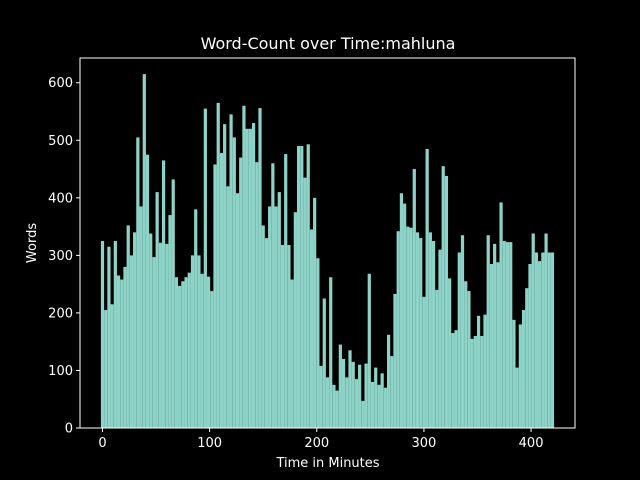 The image size is (640, 480). What do you see at coordinates (60, 198) in the screenshot?
I see `y-tick-label: 400` at bounding box center [60, 198].